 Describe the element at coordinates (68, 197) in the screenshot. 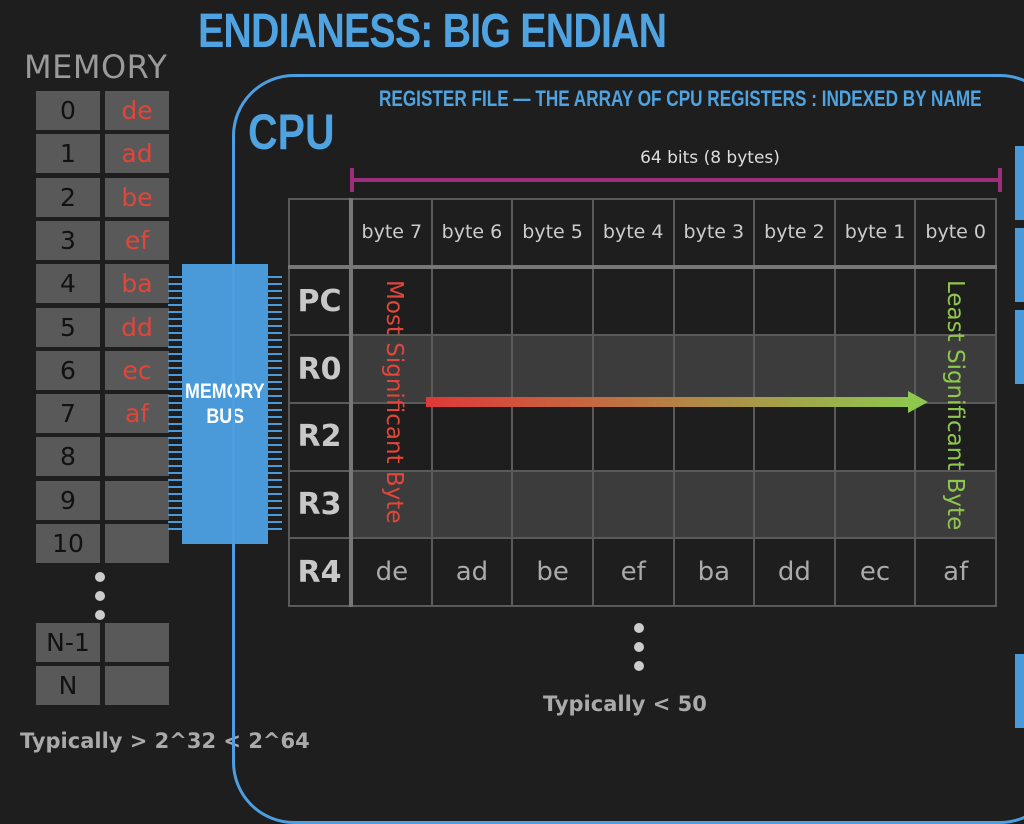

I see `memory-address: 2` at that location.